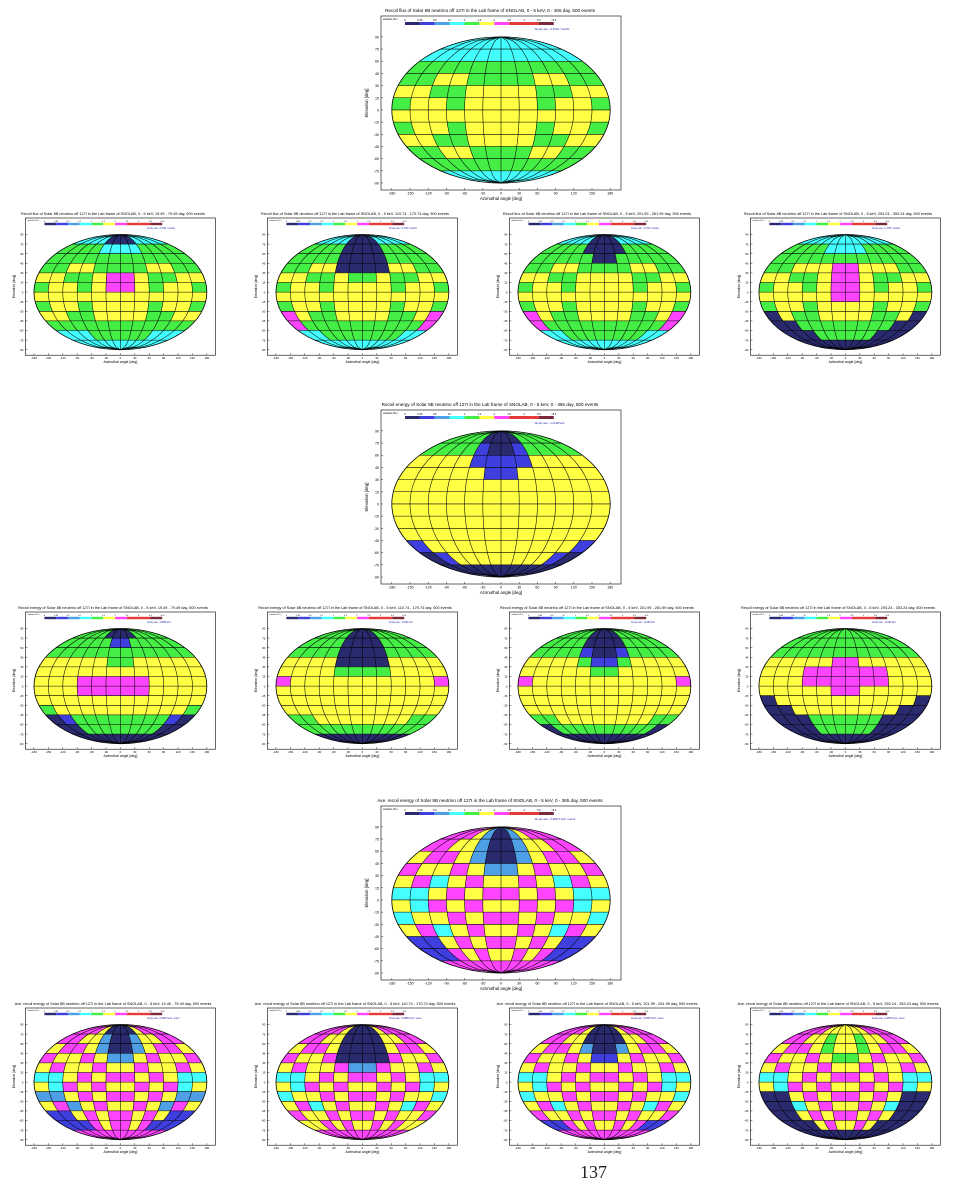  Describe the element at coordinates (446, 194) in the screenshot. I see `x-tick-label: -90` at that location.